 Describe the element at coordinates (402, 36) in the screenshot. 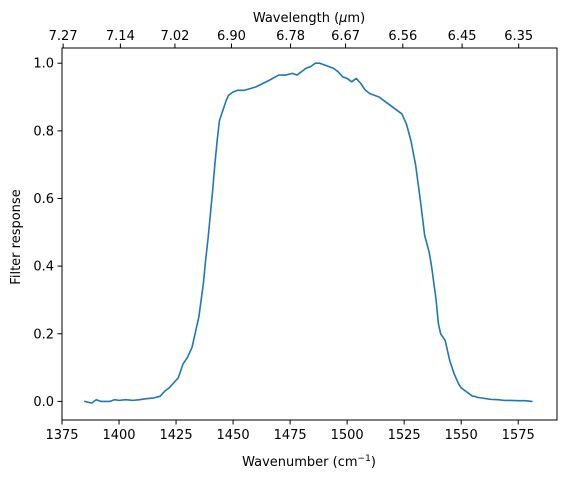

I see `top-tick-label: 6.56` at that location.